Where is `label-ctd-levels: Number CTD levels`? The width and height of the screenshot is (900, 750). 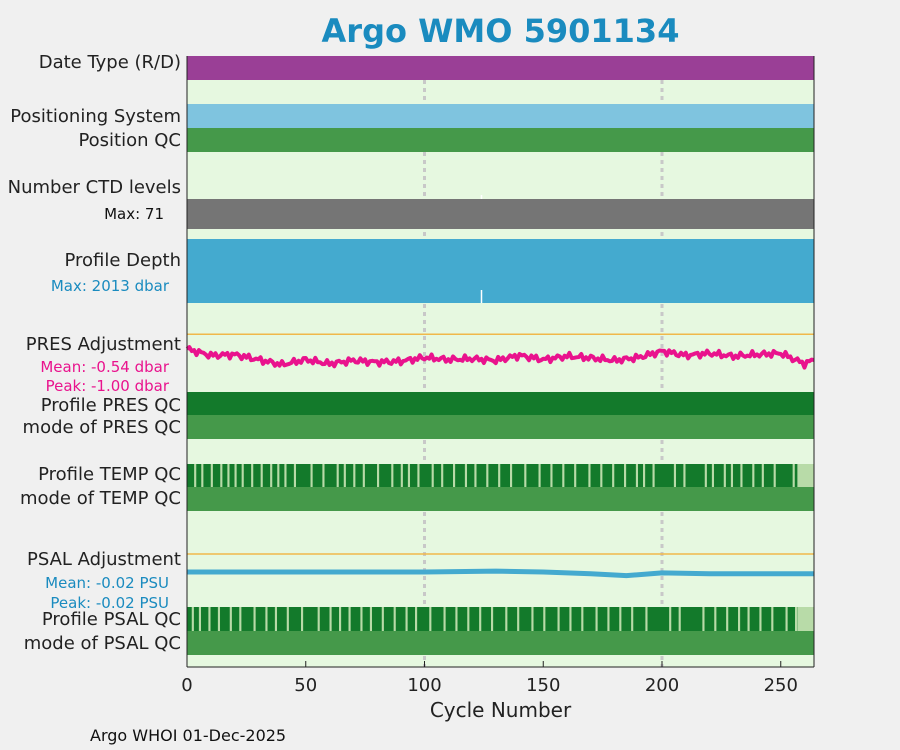 label-ctd-levels: Number CTD levels is located at coordinates (94, 187).